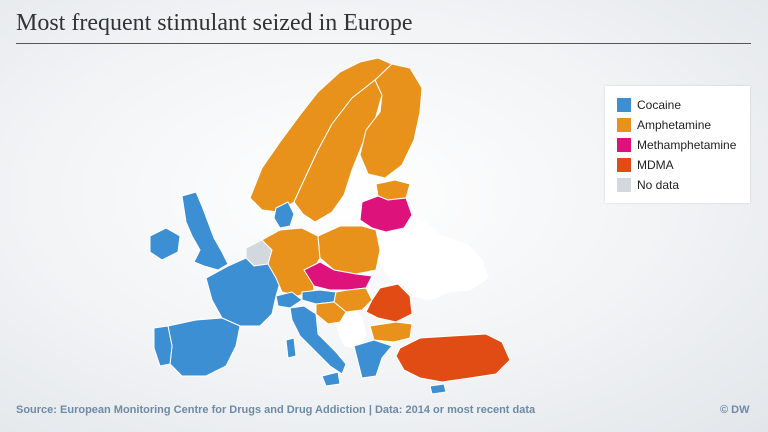  I want to click on legend-item-mdma: MDMA, so click(645, 165).